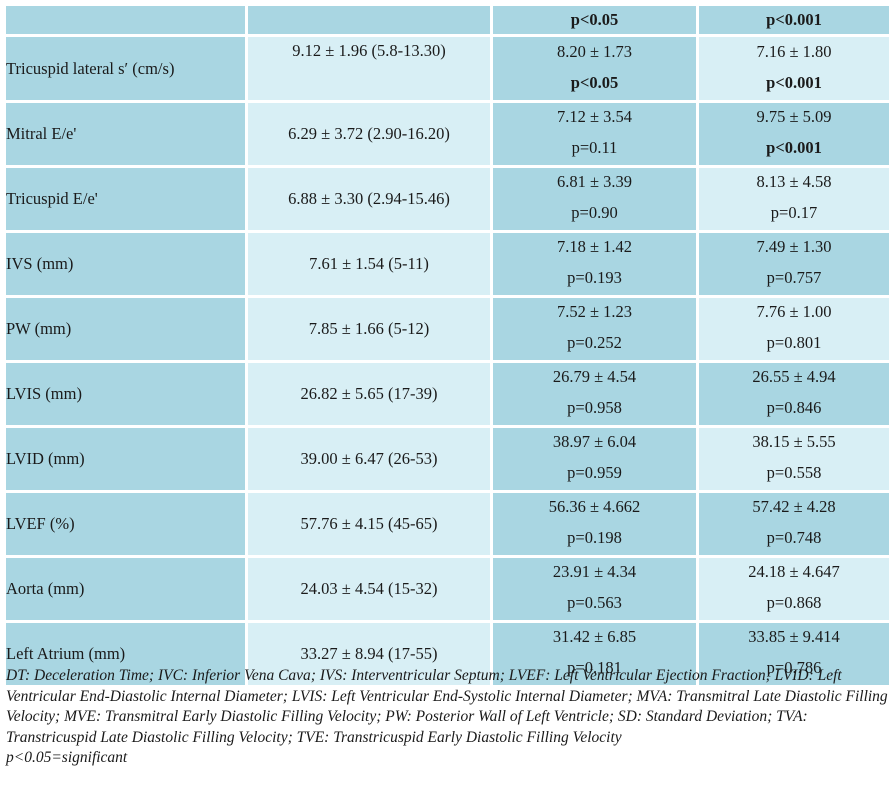 The image size is (895, 793). What do you see at coordinates (794, 181) in the screenshot?
I see `group2-value: 8.13 ± 4.58` at bounding box center [794, 181].